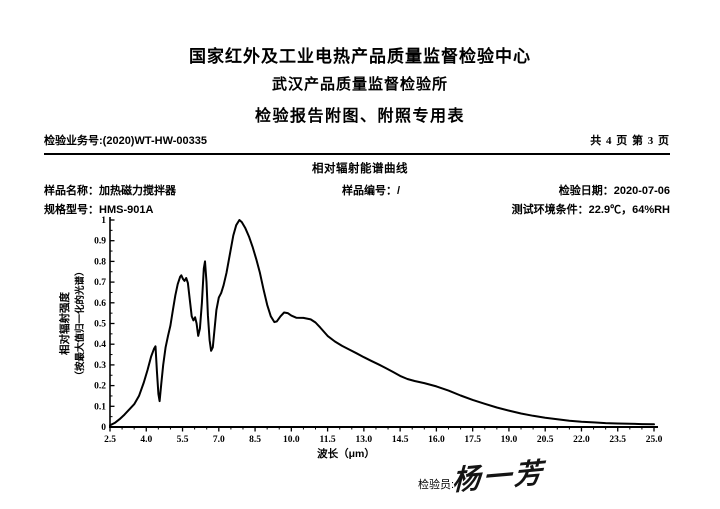  I want to click on y-axis-title-line1: 相对辐射强度, so click(64, 323).